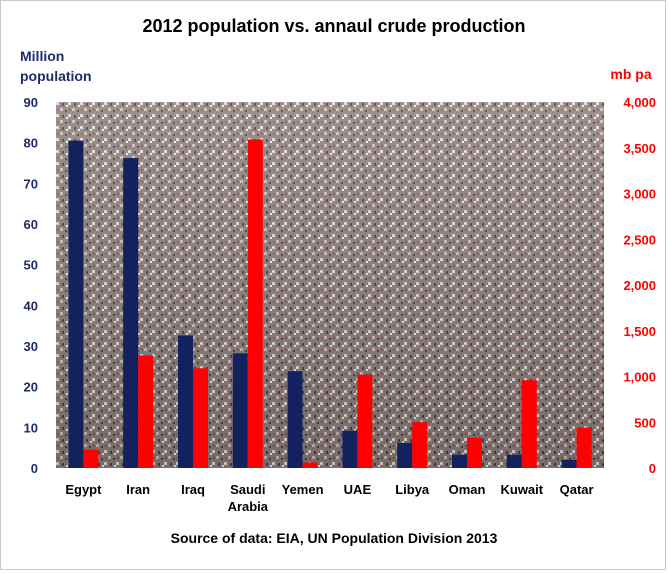 The image size is (668, 573). Describe the element at coordinates (31, 143) in the screenshot. I see `left-tick-label-8: 80` at that location.